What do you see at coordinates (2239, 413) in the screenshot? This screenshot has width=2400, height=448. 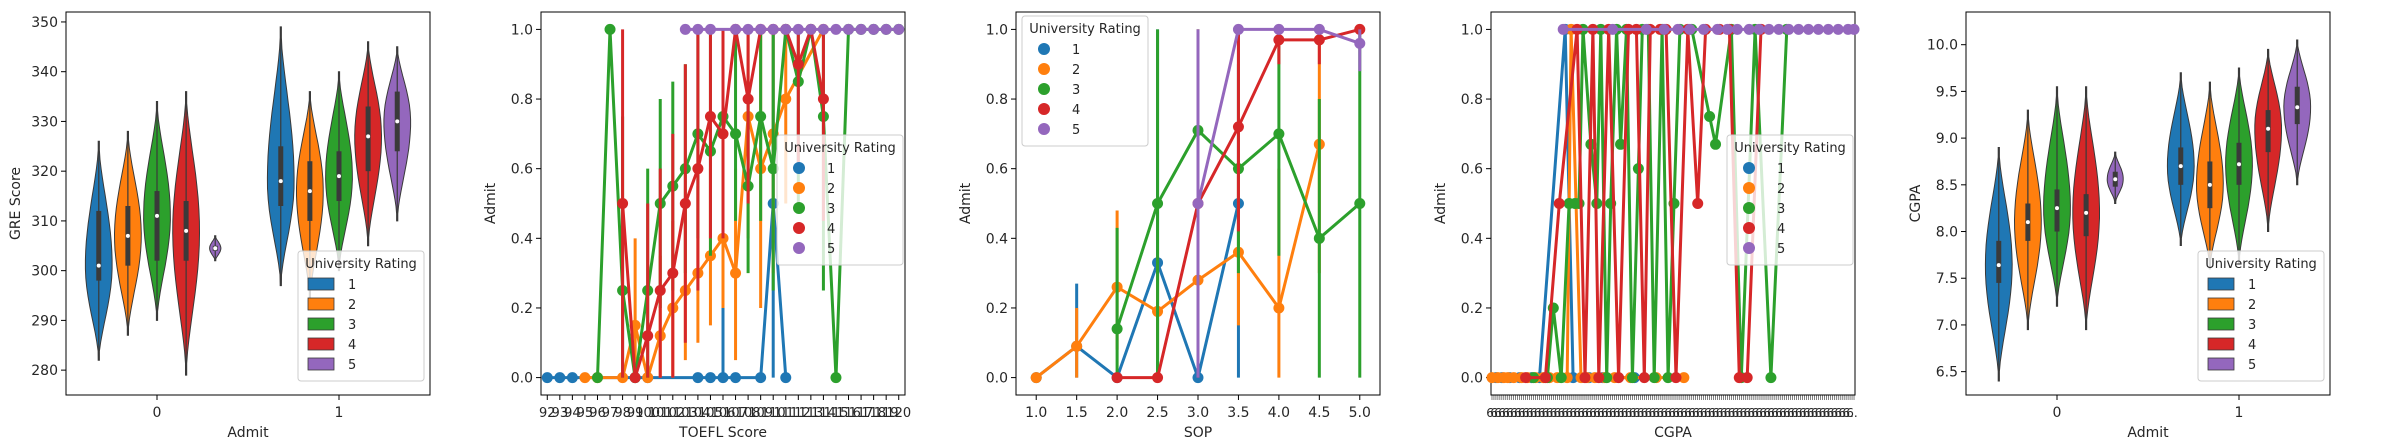 I see `x-tick-label: 1` at bounding box center [2239, 413].